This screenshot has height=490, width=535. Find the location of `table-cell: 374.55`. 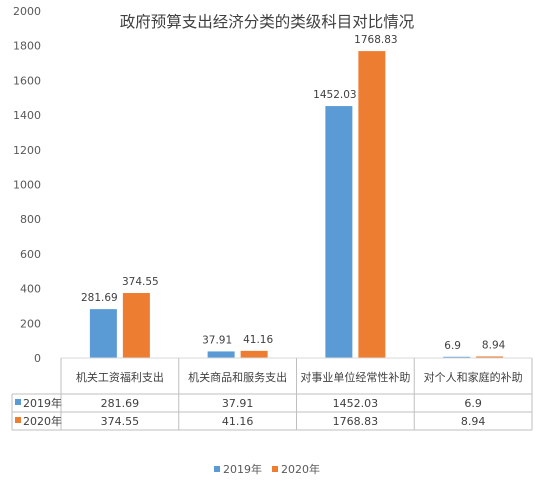

table-cell: 374.55 is located at coordinates (120, 421).